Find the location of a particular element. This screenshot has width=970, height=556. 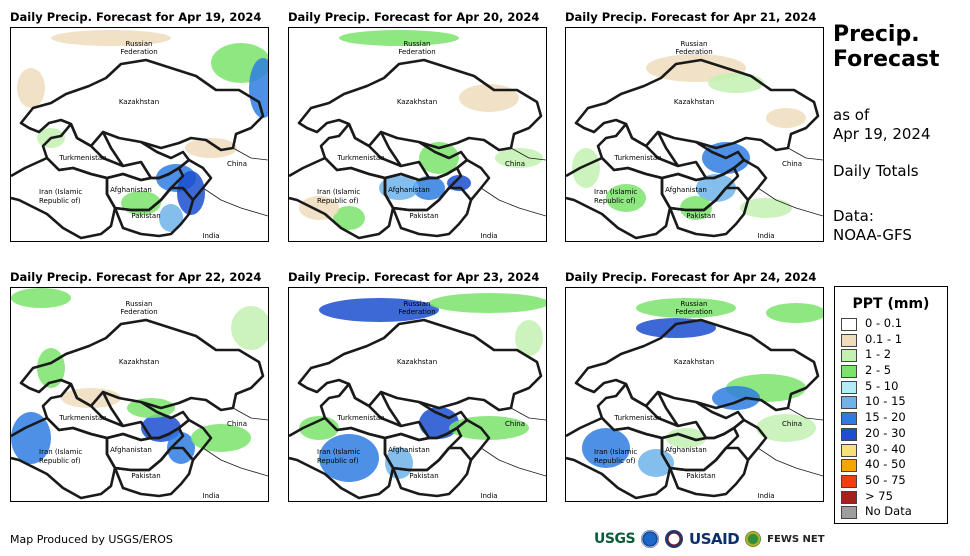

usgs-logo: USGS is located at coordinates (615, 539).